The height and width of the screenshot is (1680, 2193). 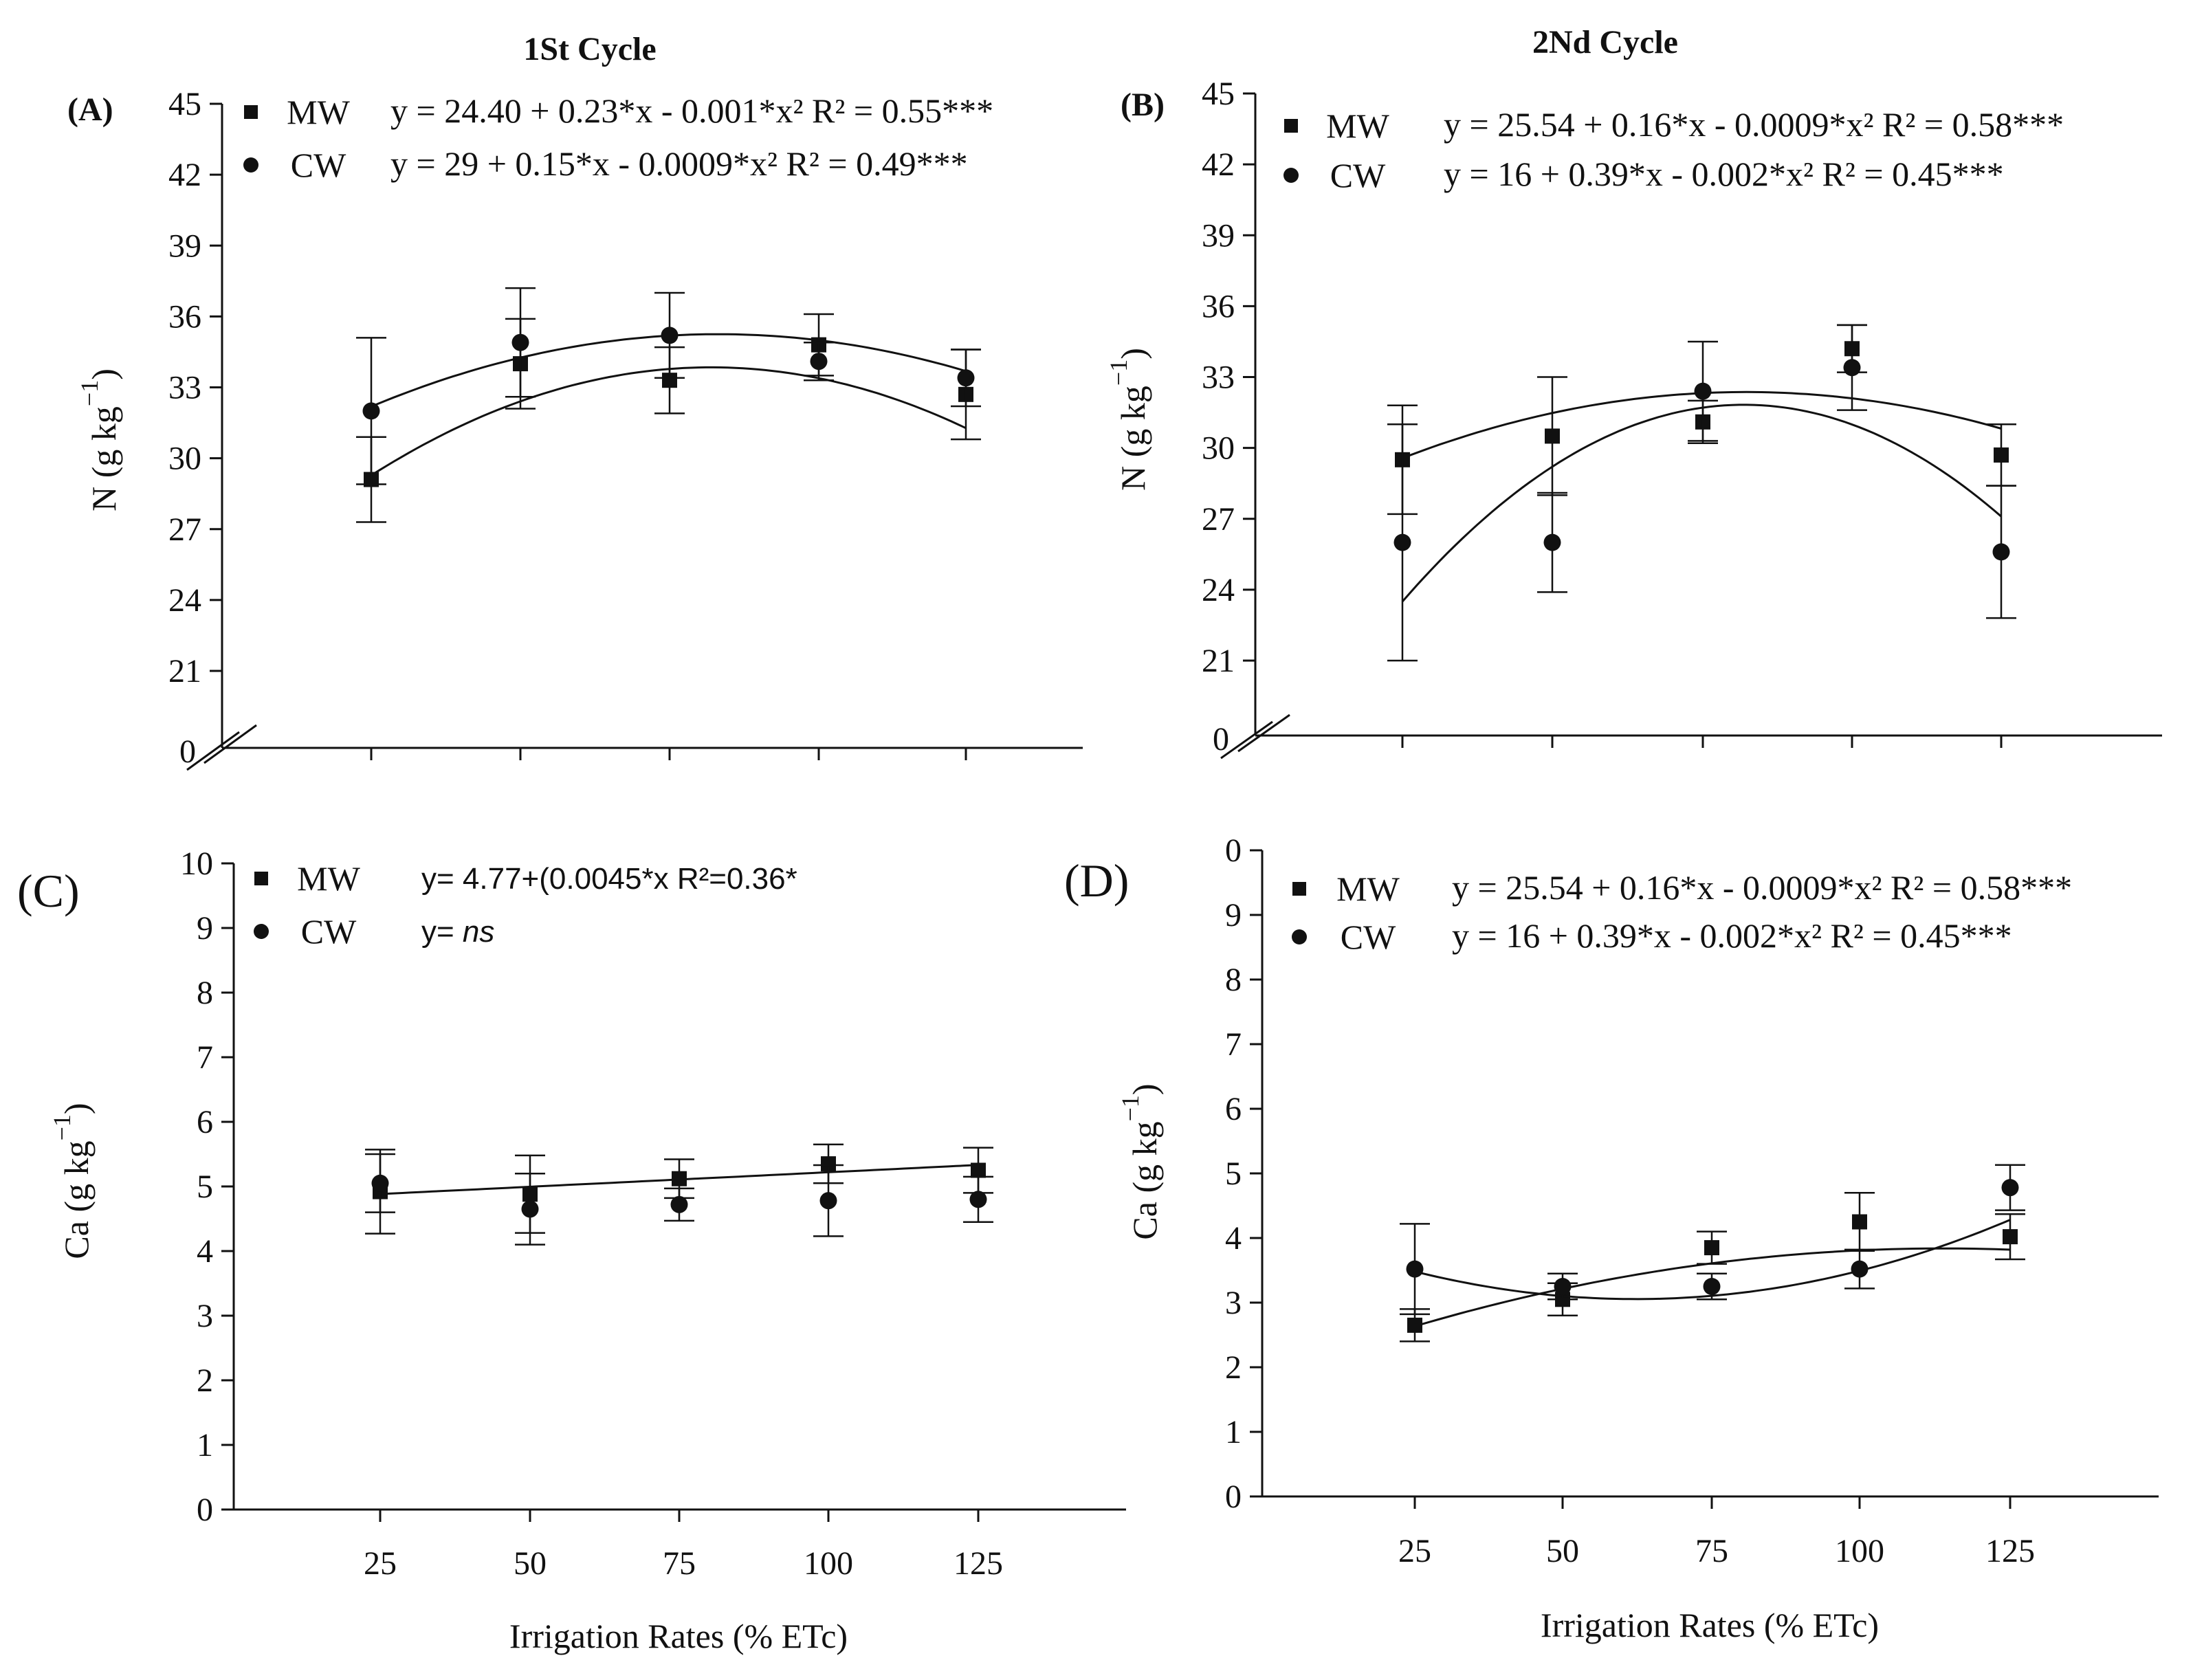 I want to click on x-tick-label: 75, so click(x=1711, y=1551).